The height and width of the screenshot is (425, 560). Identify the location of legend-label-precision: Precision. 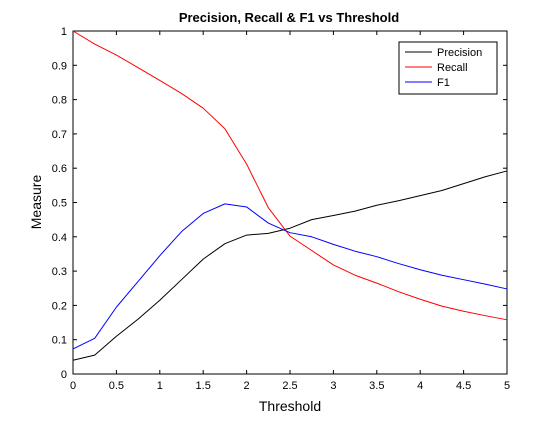
(459, 53).